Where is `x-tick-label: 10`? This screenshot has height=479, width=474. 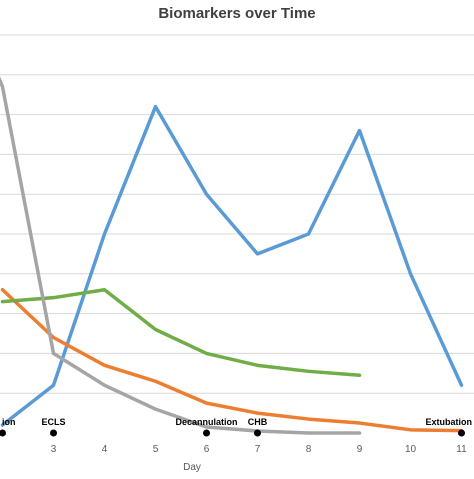
x-tick-label: 10 is located at coordinates (411, 449).